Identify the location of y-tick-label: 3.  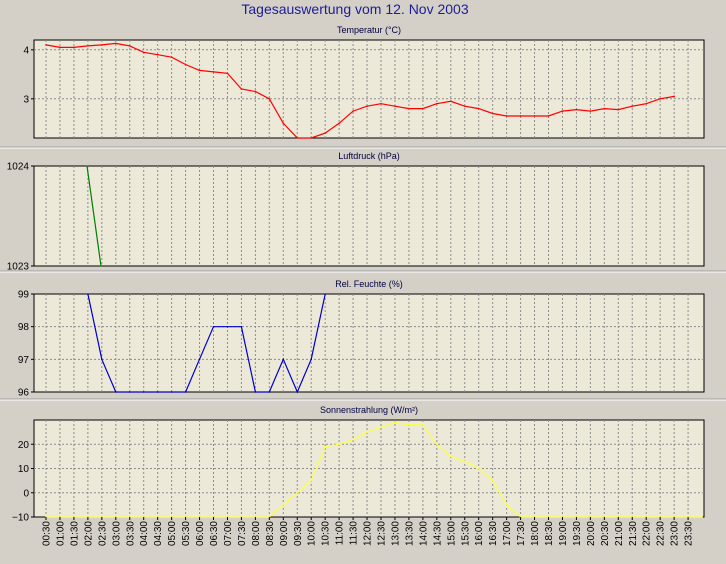
(26, 99).